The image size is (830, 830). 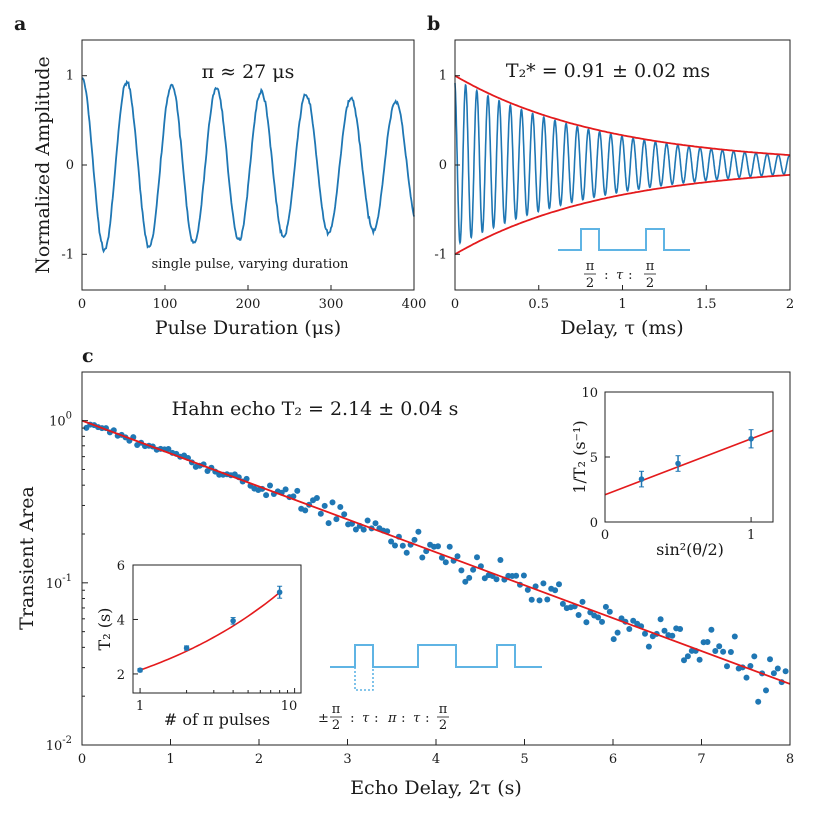 I want to click on panel-a-x-label: Pulse Duration (μs), so click(x=248, y=328).